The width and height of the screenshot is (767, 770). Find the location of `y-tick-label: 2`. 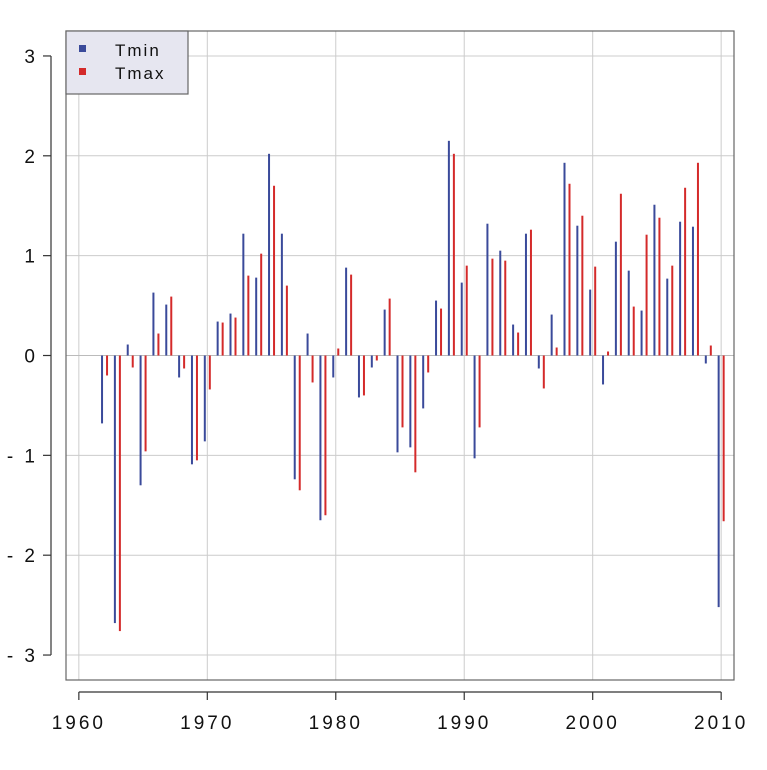

y-tick-label: 2 is located at coordinates (31, 157).